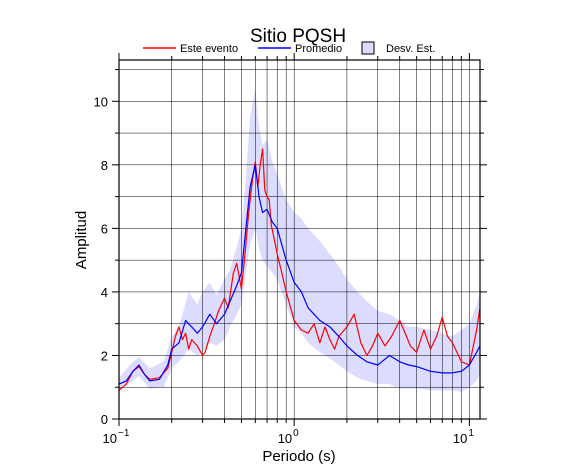 This screenshot has width=586, height=475. I want to click on x-tick-label-exponent: −1, so click(124, 433).